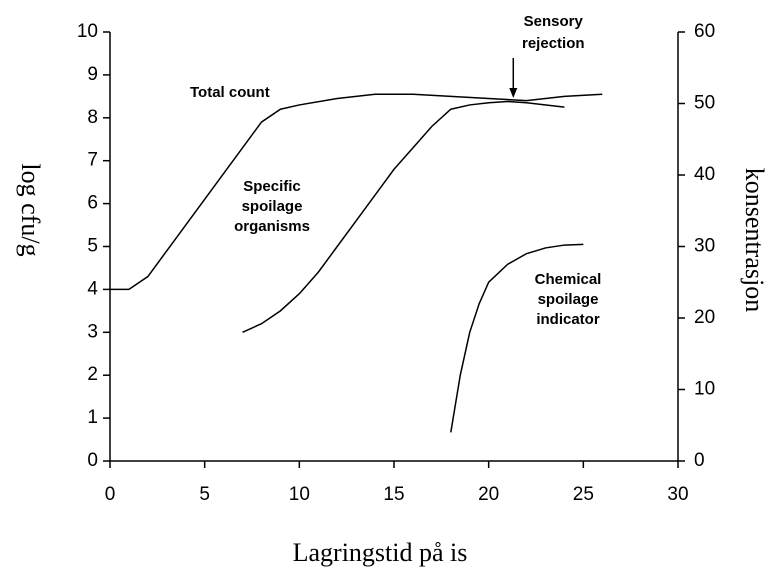 The width and height of the screenshot is (778, 575). I want to click on annotation: Sensory, so click(554, 21).